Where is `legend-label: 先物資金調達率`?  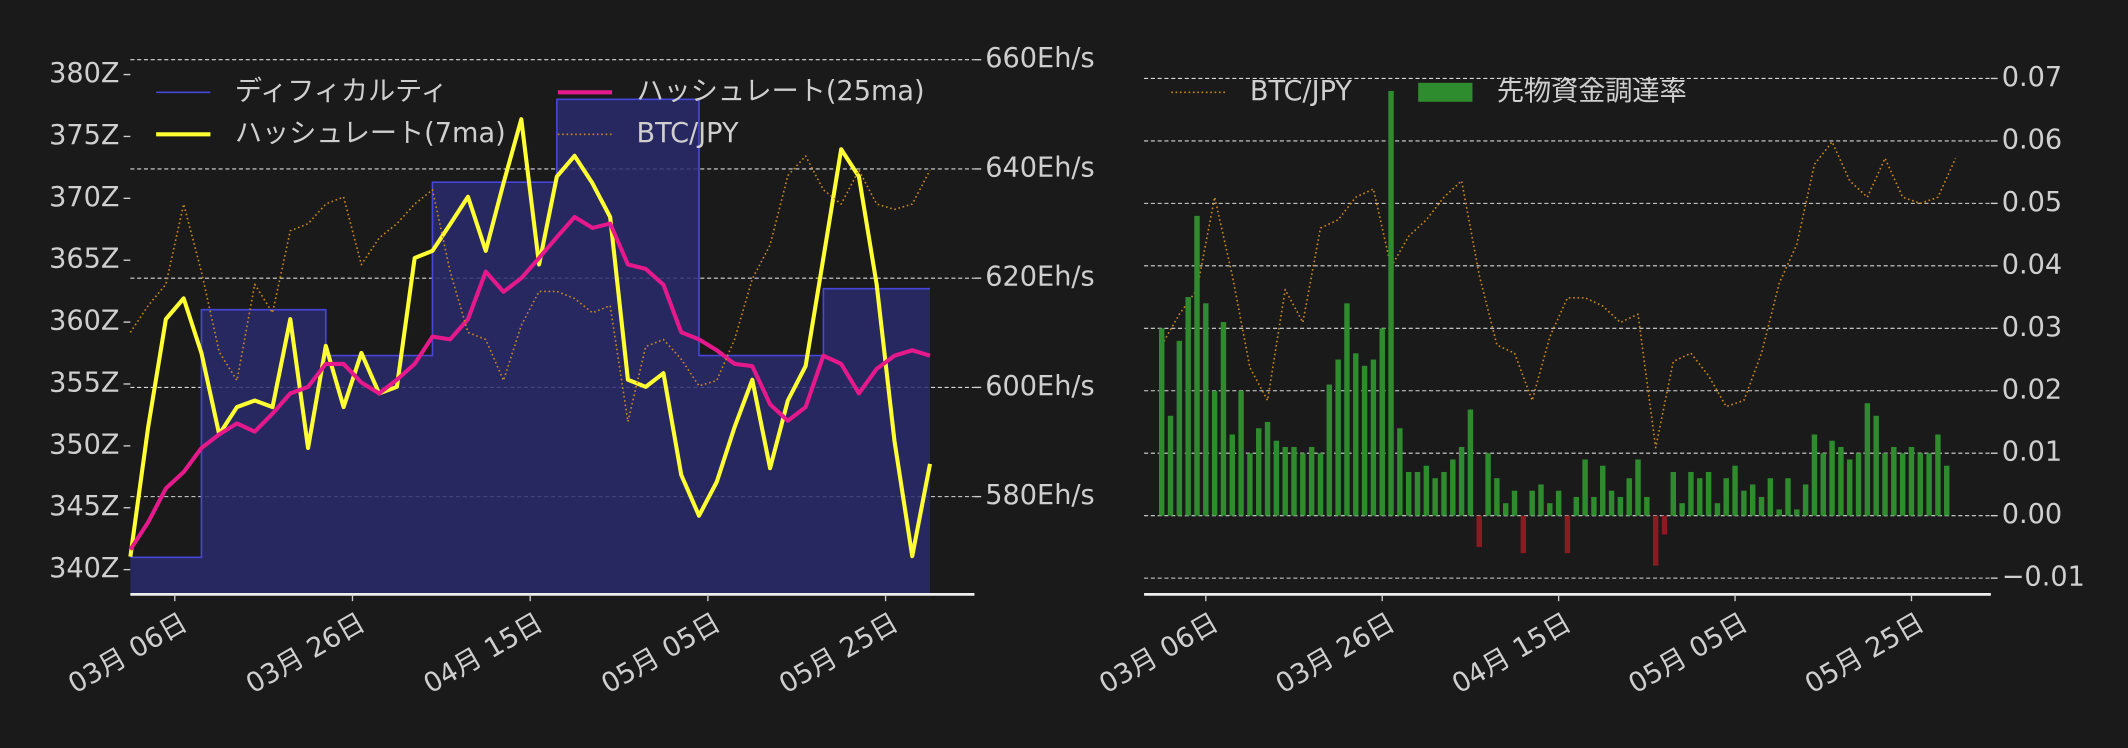 legend-label: 先物資金調達率 is located at coordinates (1592, 91).